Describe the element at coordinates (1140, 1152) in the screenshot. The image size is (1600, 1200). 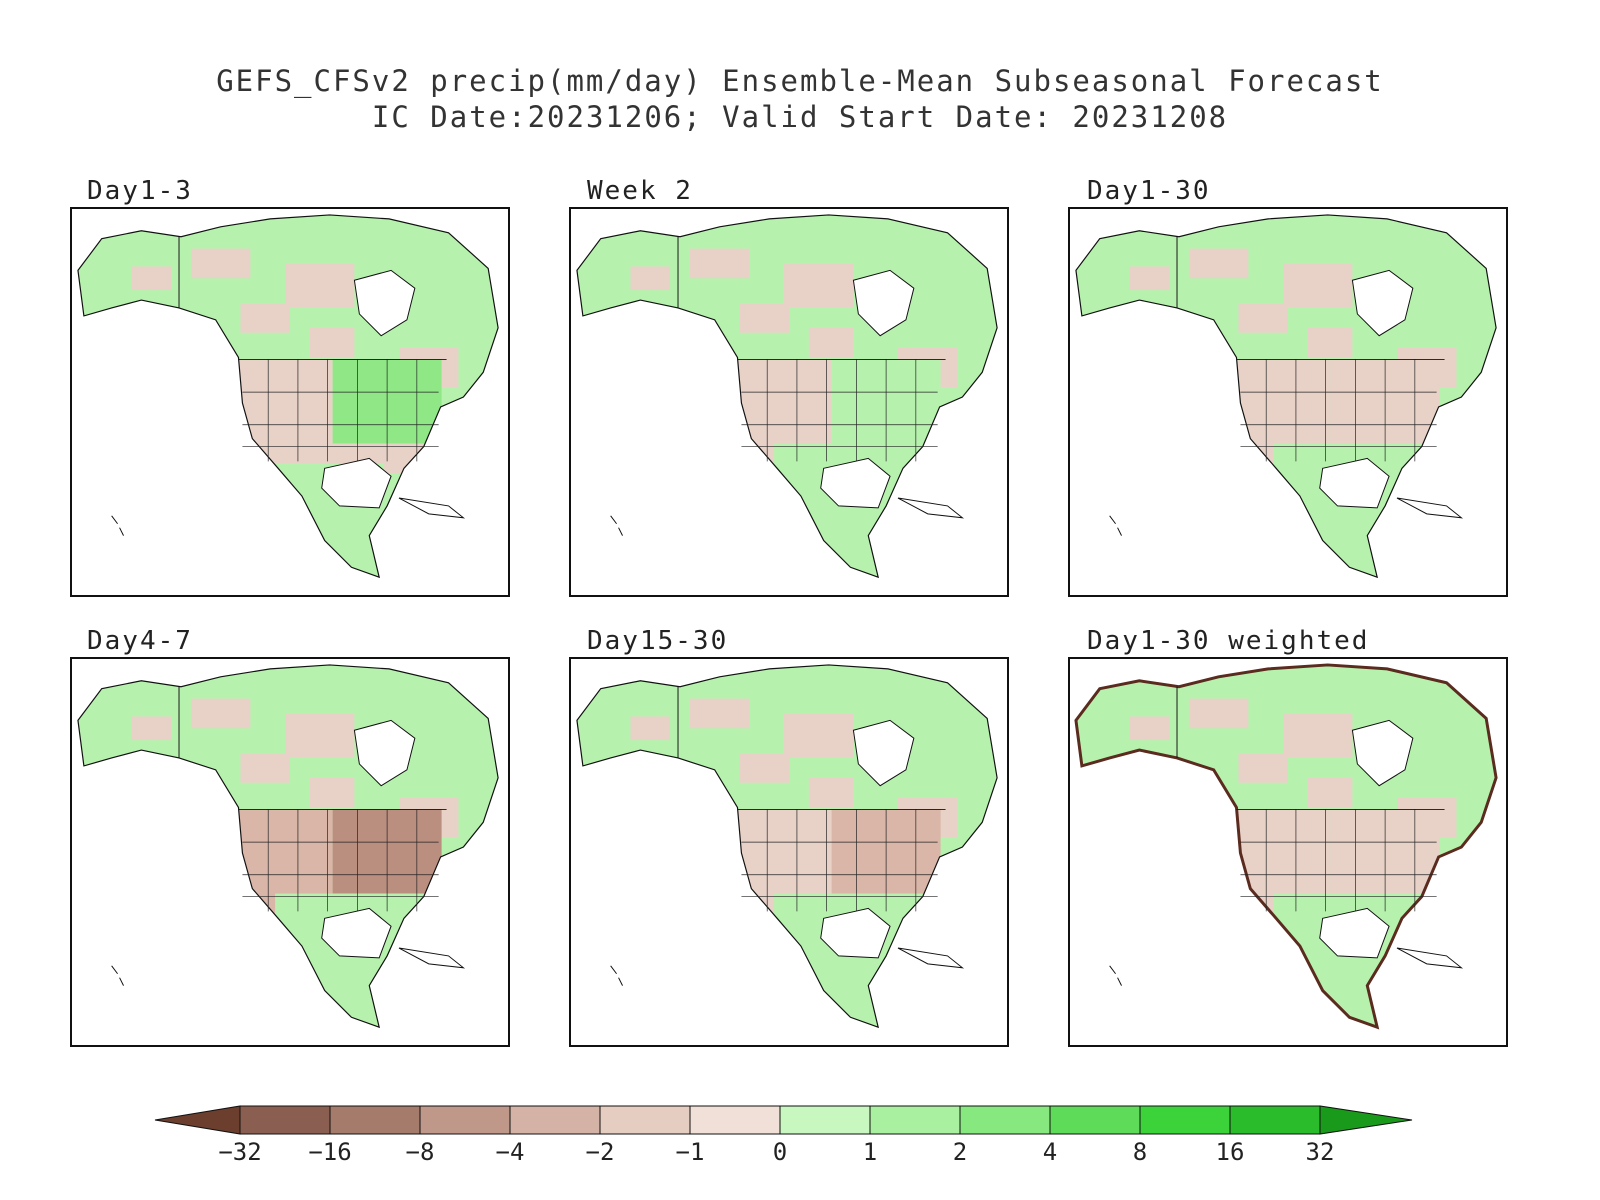
I see `colorbar-tick-label: 8` at that location.